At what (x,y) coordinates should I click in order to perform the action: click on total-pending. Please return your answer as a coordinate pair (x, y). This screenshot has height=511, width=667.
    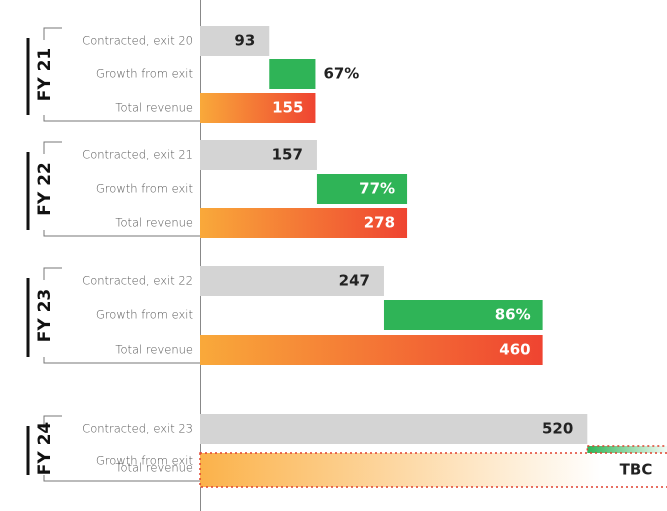
    Looking at the image, I should click on (433, 470).